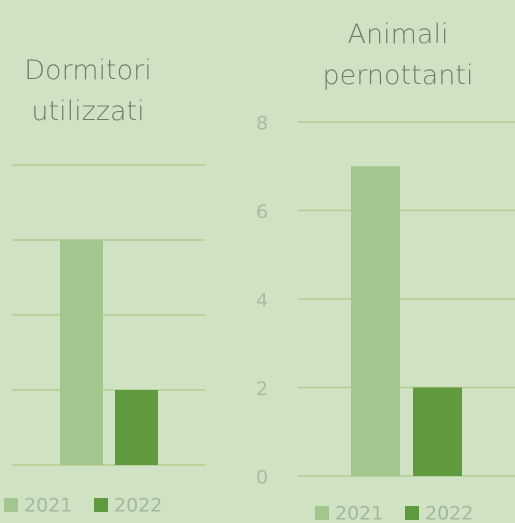 The image size is (515, 523). Describe the element at coordinates (262, 389) in the screenshot. I see `y-tick-label: 2` at that location.